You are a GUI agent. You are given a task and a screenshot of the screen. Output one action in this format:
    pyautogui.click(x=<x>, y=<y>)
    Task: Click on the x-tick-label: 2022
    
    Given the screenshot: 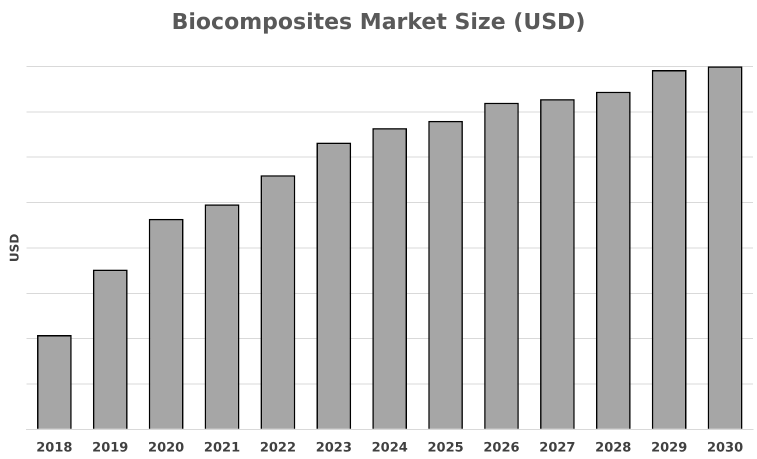 What is the action you would take?
    pyautogui.click(x=278, y=448)
    